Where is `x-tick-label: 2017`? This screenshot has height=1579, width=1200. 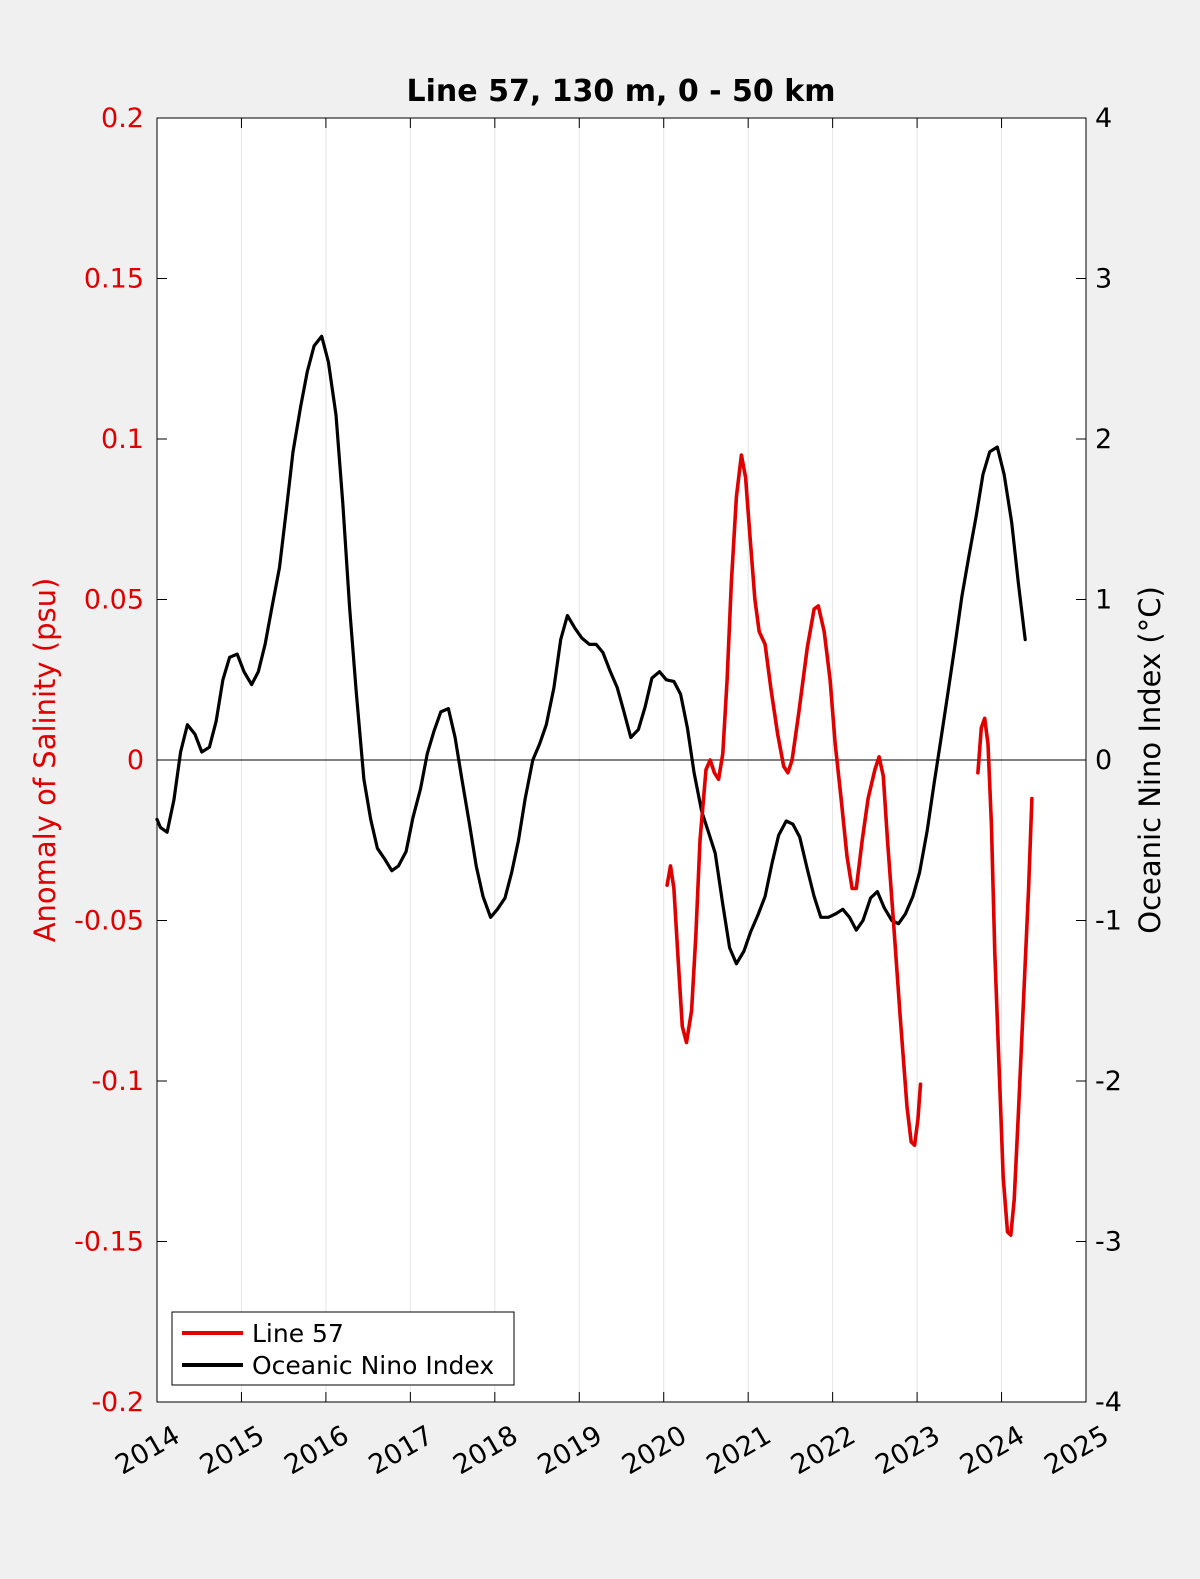
x-tick-label: 2017 is located at coordinates (401, 1450).